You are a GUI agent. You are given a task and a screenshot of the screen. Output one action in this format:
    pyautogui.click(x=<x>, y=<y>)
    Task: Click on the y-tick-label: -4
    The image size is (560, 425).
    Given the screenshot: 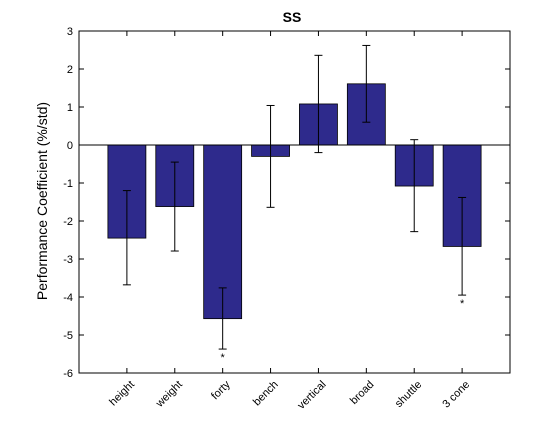 What is the action you would take?
    pyautogui.click(x=68, y=298)
    